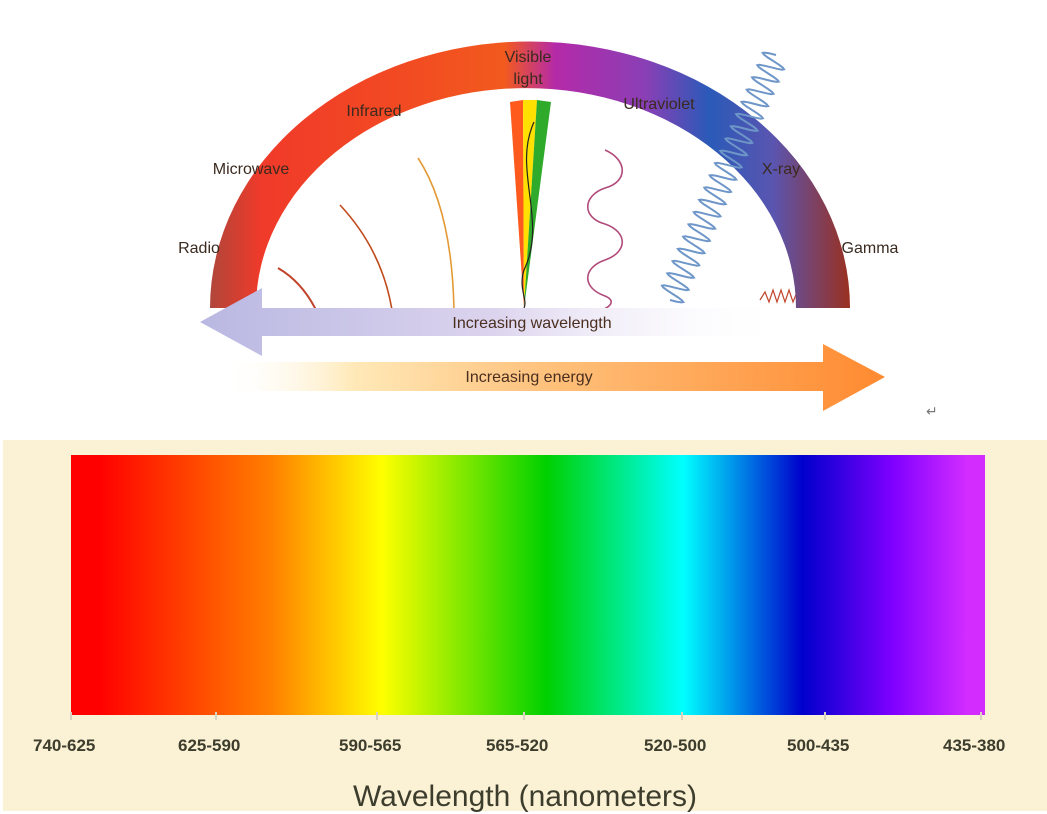 The height and width of the screenshot is (814, 1047). Describe the element at coordinates (781, 169) in the screenshot. I see `label-xray: X-ray` at that location.